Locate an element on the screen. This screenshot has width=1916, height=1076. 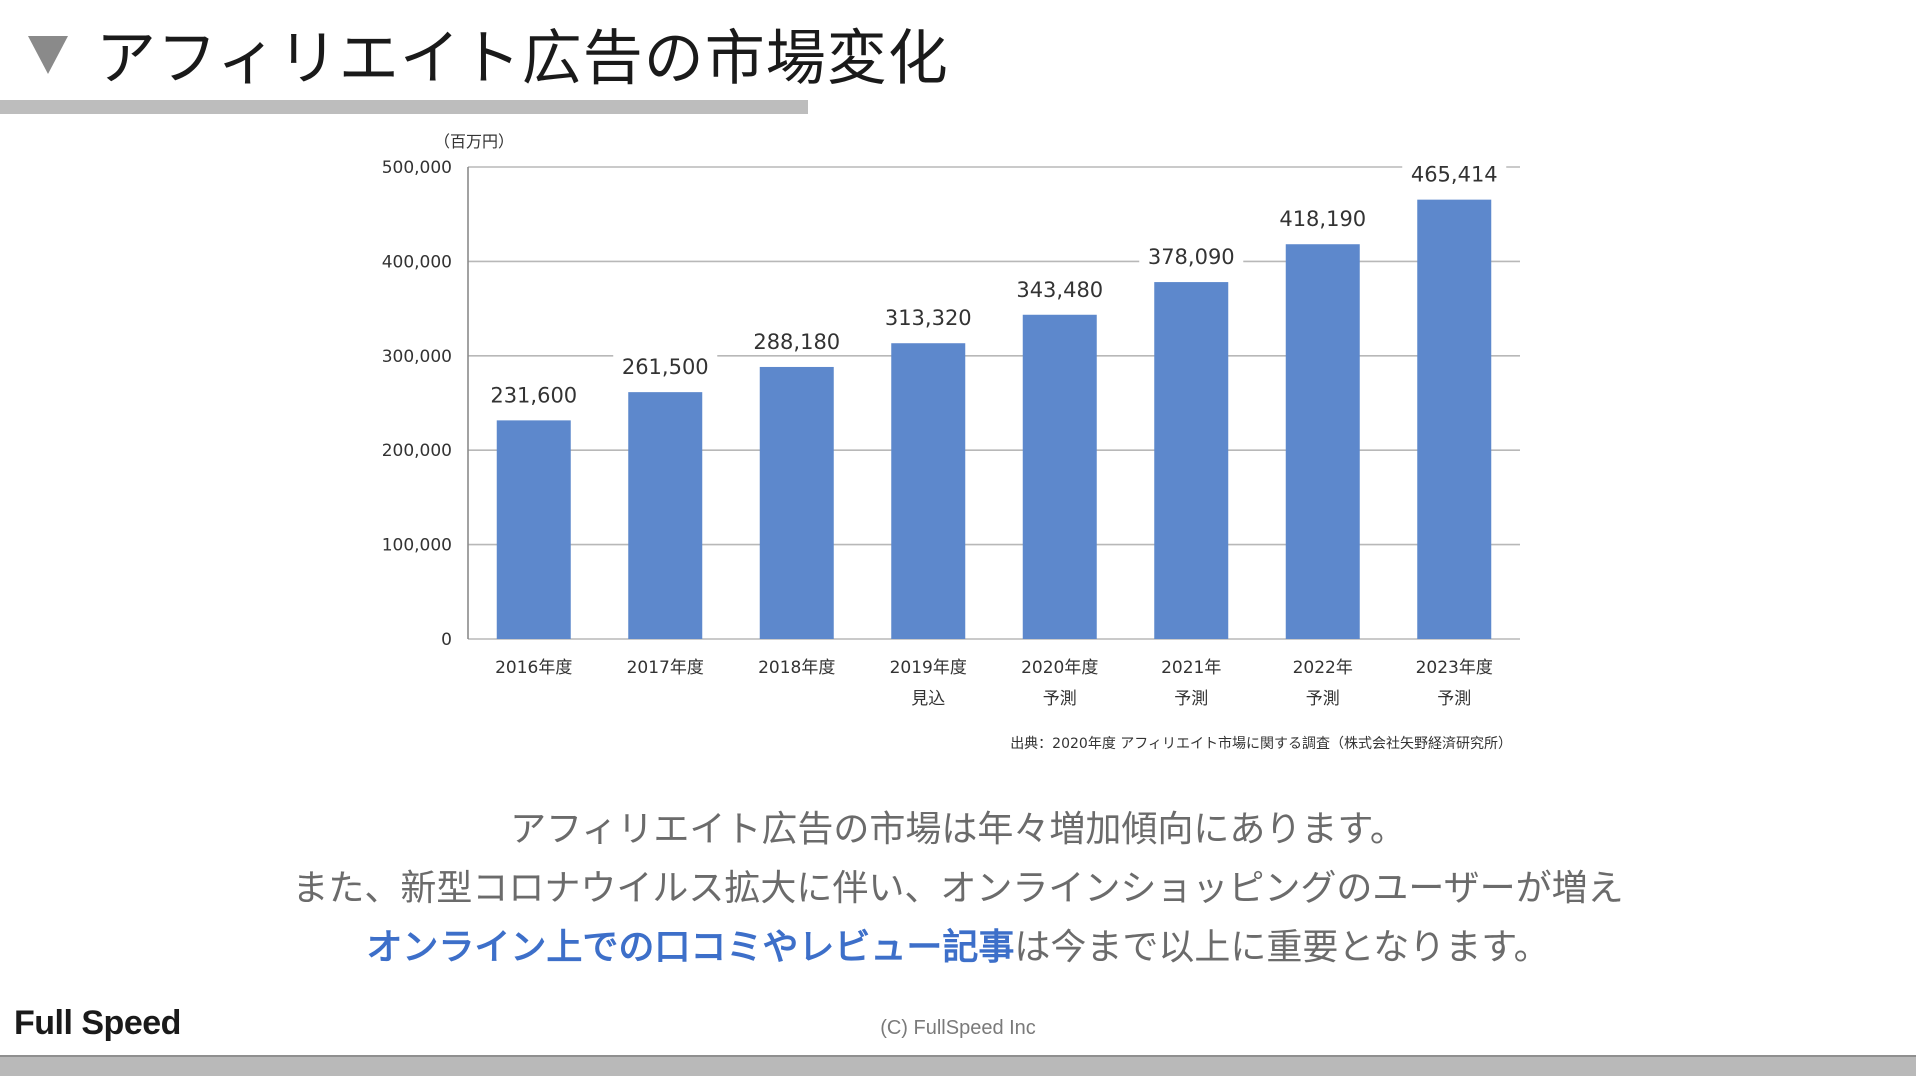
y-tick-label: 100,000 is located at coordinates (417, 546).